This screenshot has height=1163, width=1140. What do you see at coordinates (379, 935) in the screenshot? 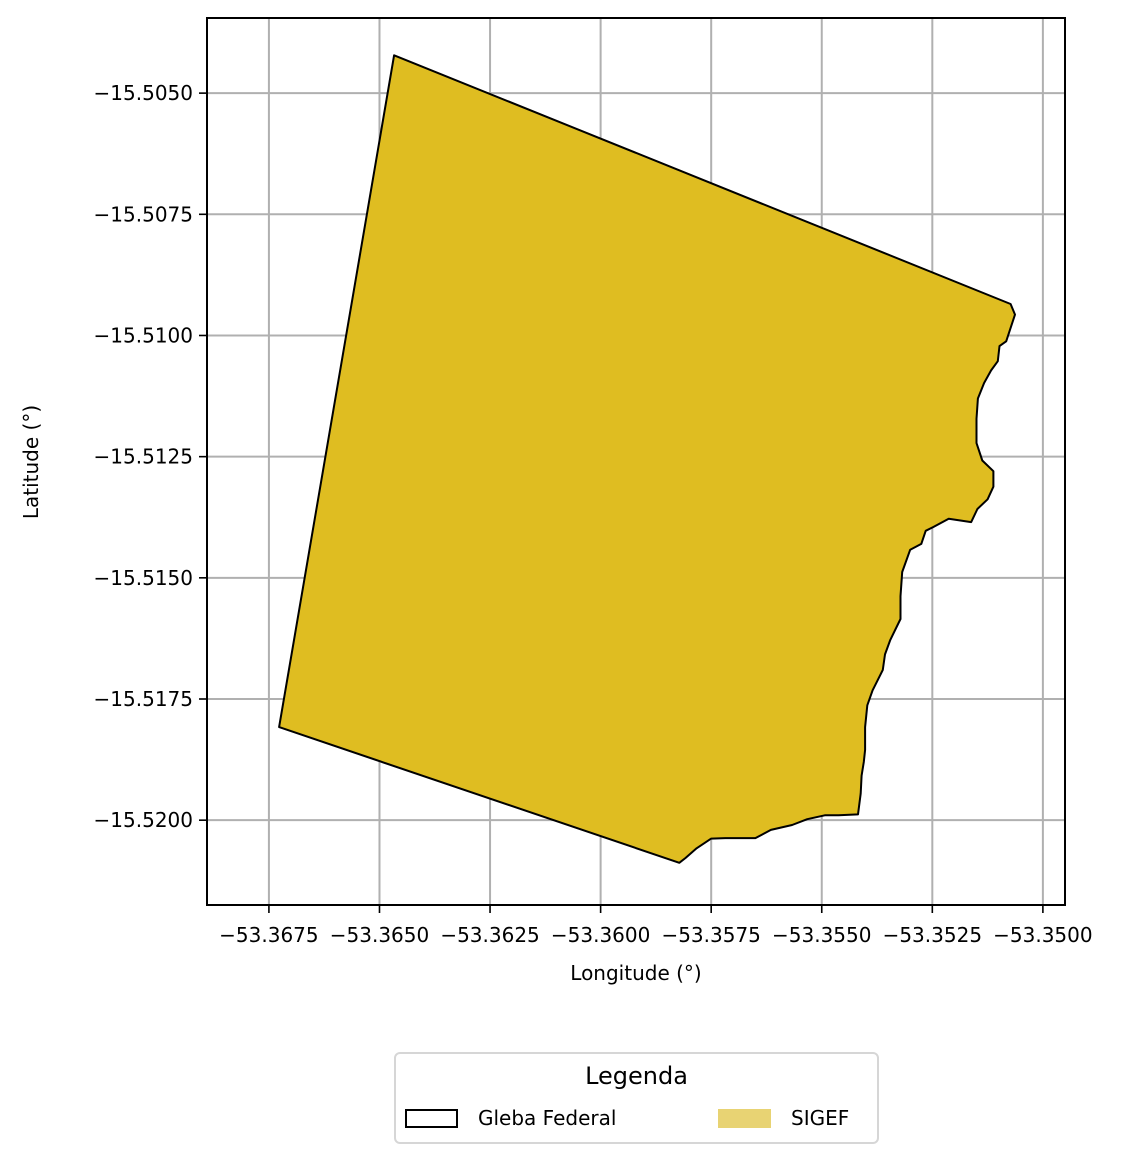
I see `x-tick-label: −53.3650` at bounding box center [379, 935].